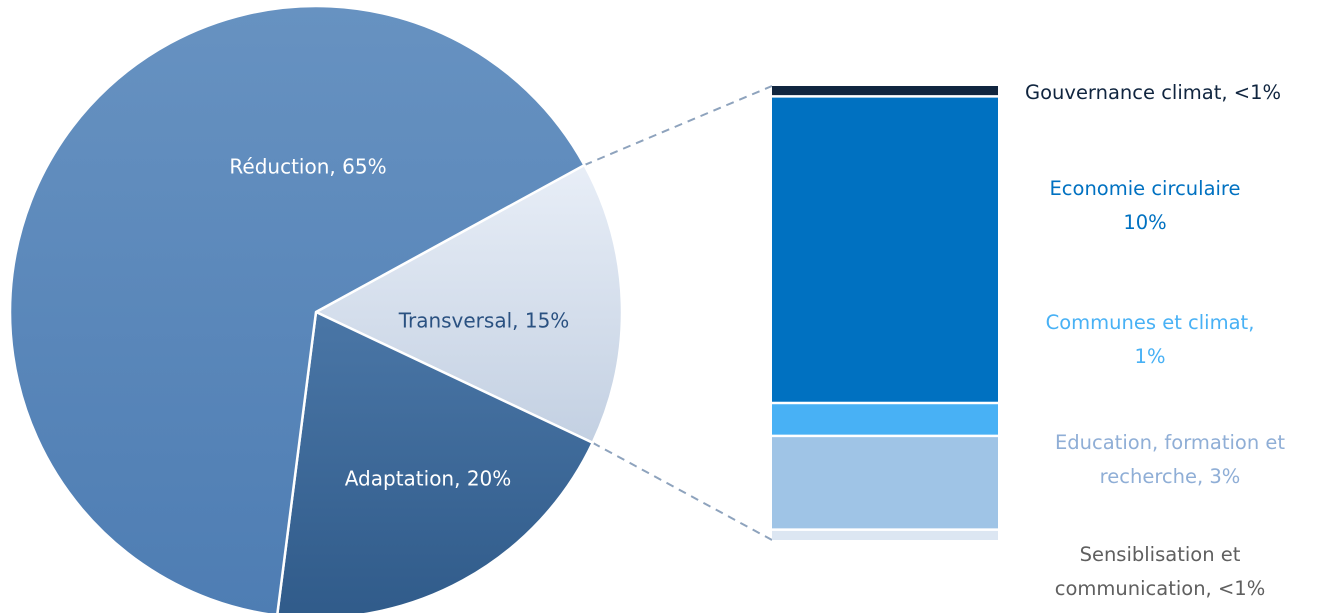  Describe the element at coordinates (1145, 206) in the screenshot. I see `bar-label-economie-circulaire: Economie circulaire 10%` at that location.